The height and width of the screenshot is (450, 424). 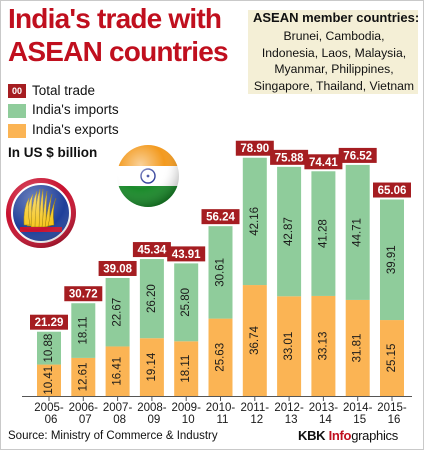 What do you see at coordinates (83, 331) in the screenshot?
I see `import-value-label: 18.11` at bounding box center [83, 331].